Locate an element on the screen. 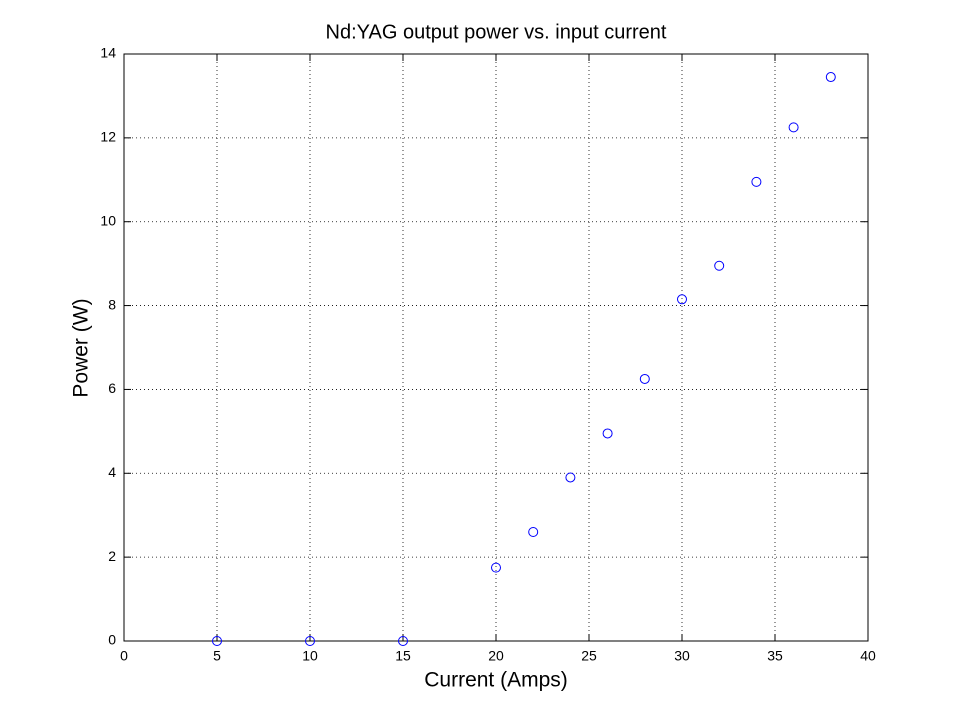  y-tick-label: 2 is located at coordinates (112, 556).